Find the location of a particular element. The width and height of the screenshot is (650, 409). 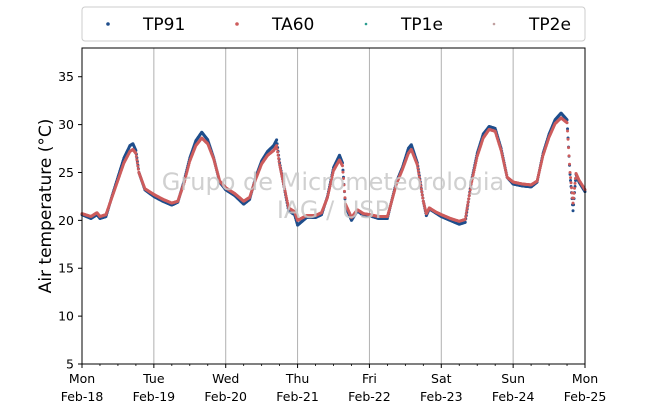

x-tick-label-day: Tue is located at coordinates (153, 378).